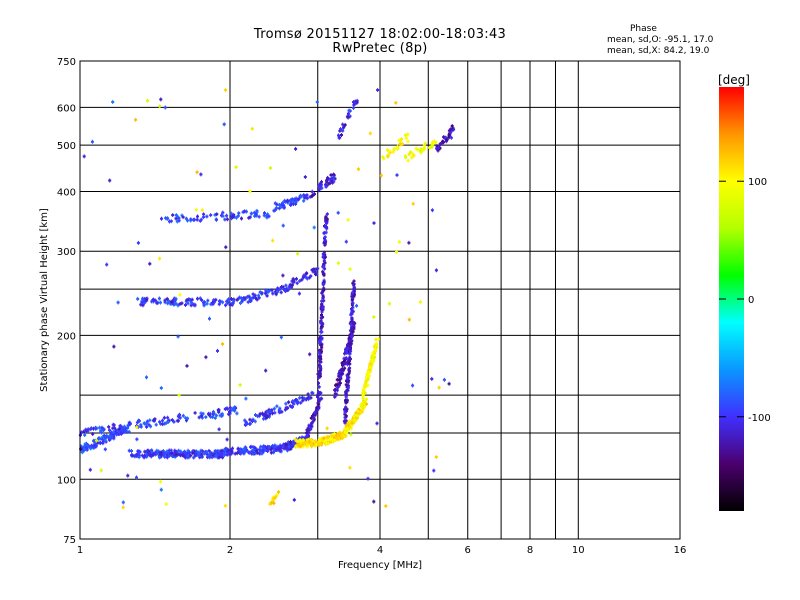 Image resolution: width=800 pixels, height=600 pixels. What do you see at coordinates (66, 336) in the screenshot?
I see `y-tick-label: 200` at bounding box center [66, 336].